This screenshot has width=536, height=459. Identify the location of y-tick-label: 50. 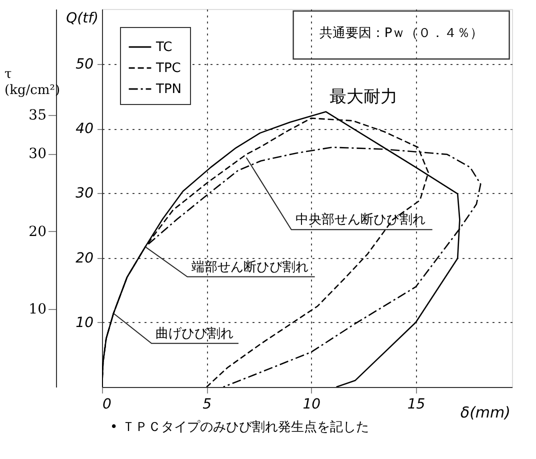
(85, 64).